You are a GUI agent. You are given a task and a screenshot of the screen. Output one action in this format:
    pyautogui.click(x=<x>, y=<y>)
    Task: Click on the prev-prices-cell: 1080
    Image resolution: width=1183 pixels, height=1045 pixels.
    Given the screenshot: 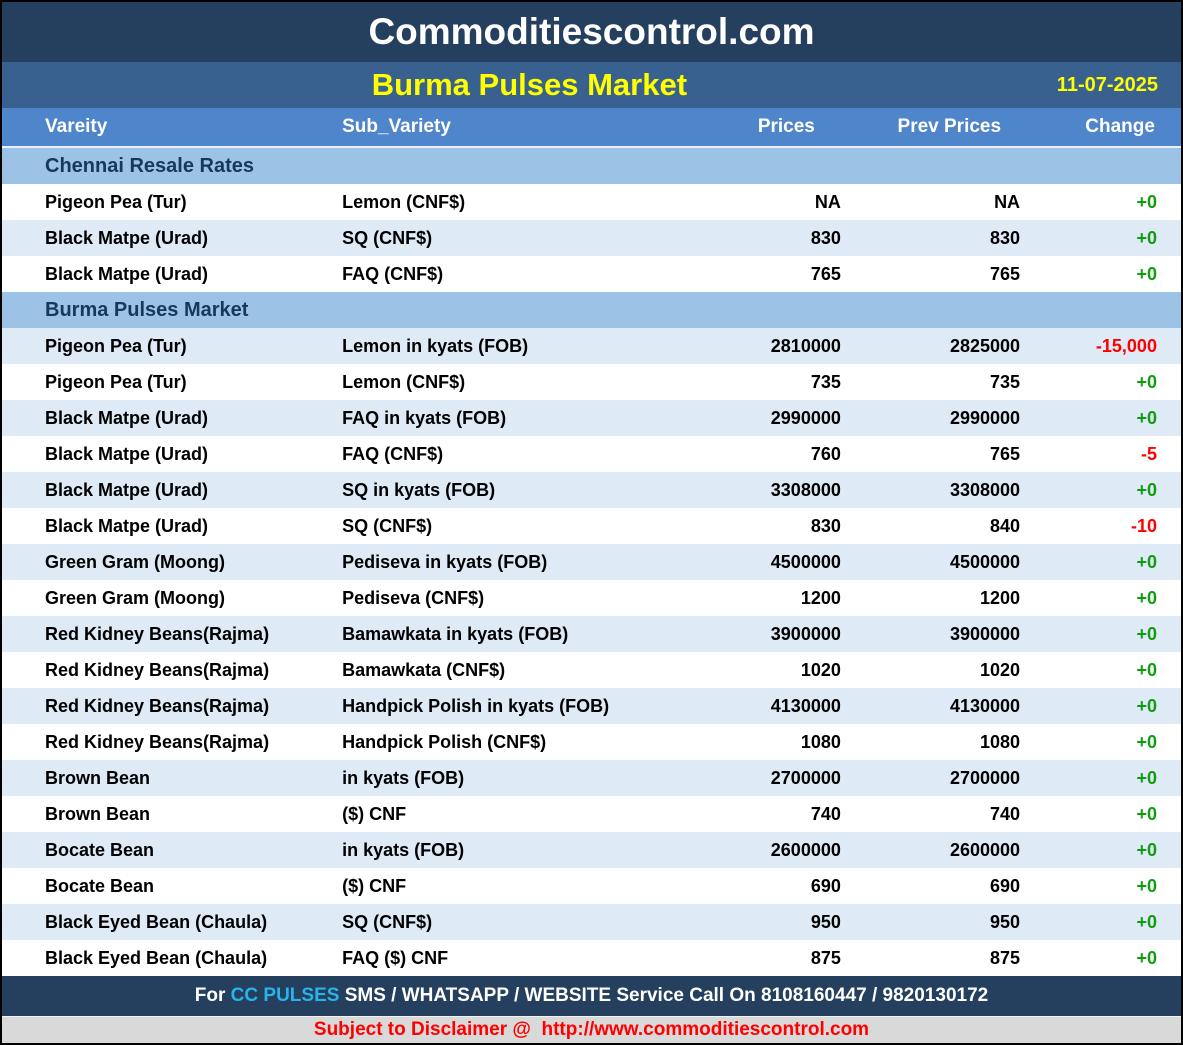 What is the action you would take?
    pyautogui.click(x=1000, y=741)
    